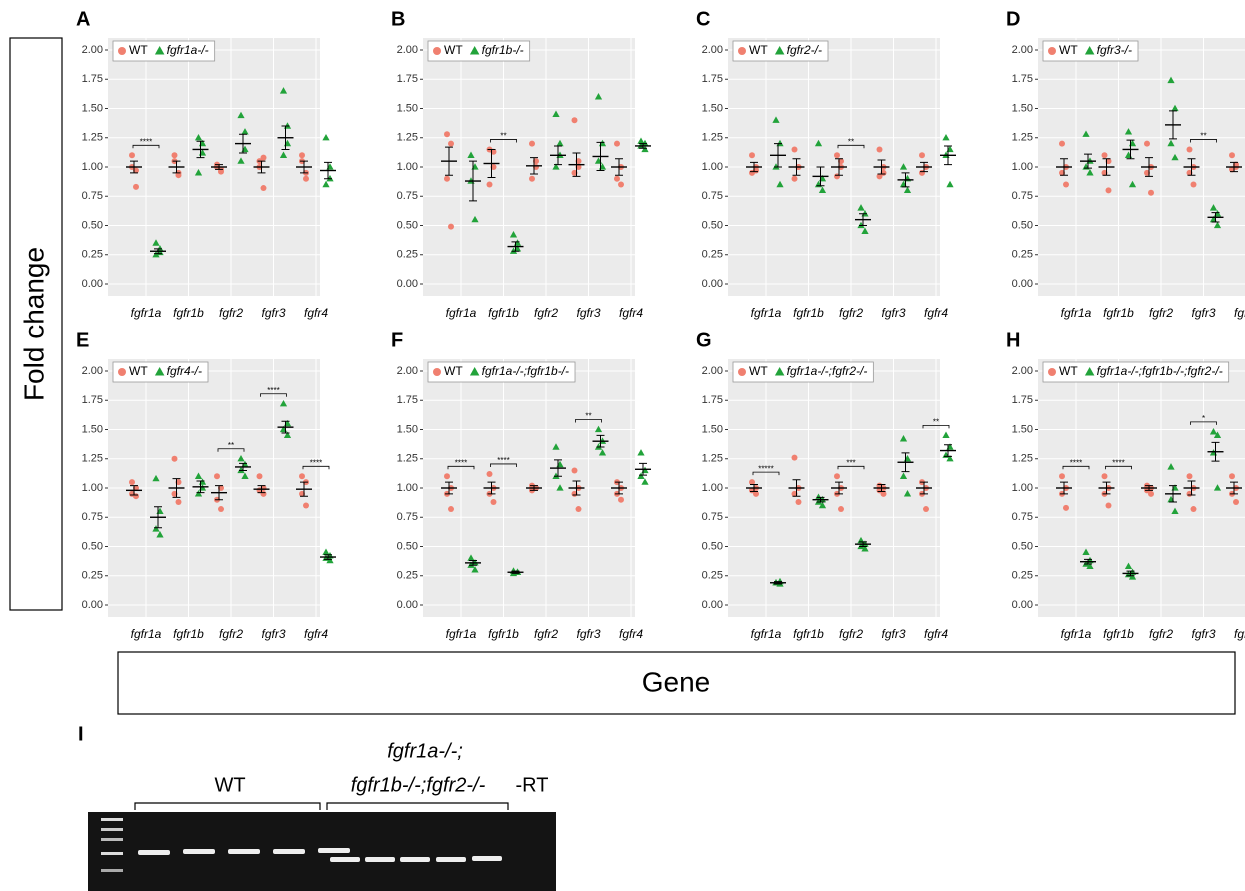 This screenshot has width=1245, height=891. I want to click on panel-label: H, so click(1013, 340).